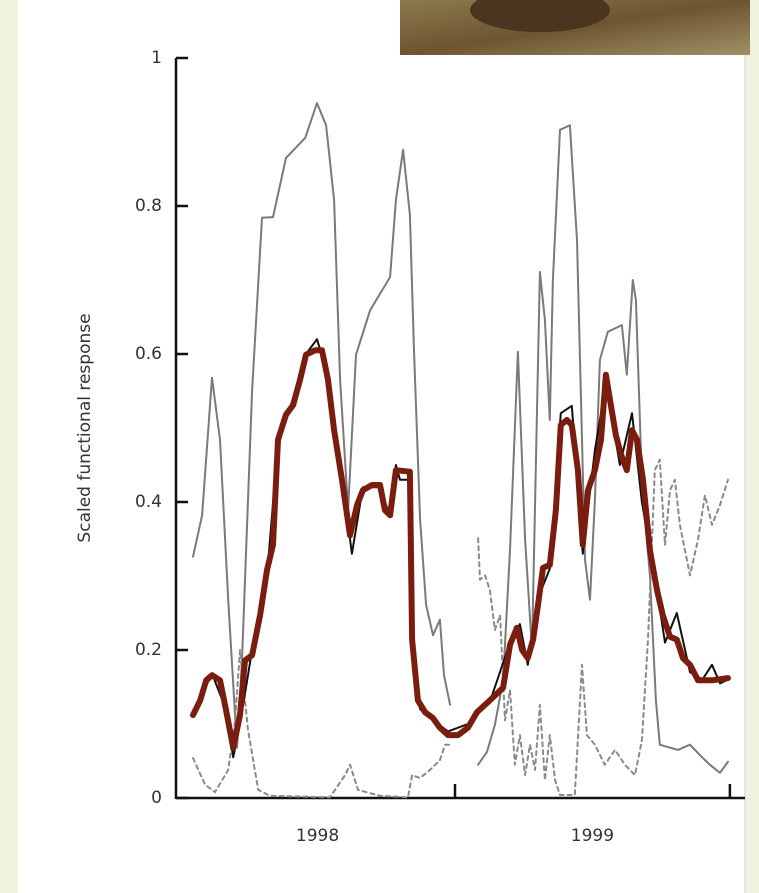 The image size is (759, 893). I want to click on y-tick-label: 0.6, so click(148, 354).